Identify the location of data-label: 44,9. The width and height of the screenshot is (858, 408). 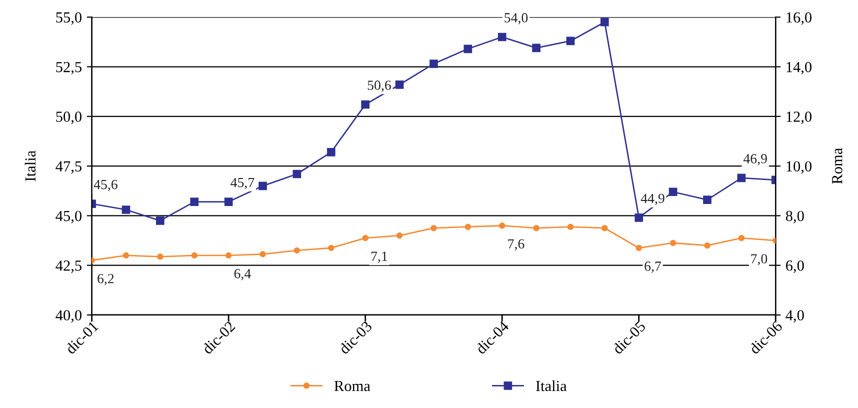
(652, 200).